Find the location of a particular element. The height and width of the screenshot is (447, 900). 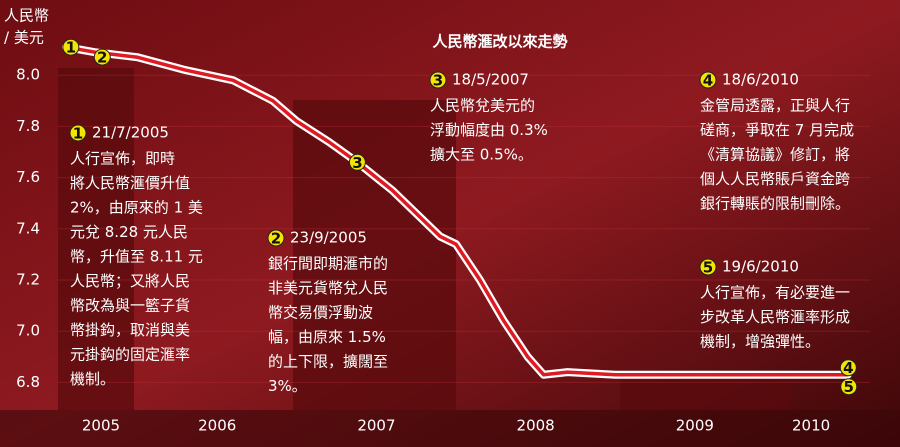

annotation-text: 幣改為與一籃子貨 is located at coordinates (130, 306).